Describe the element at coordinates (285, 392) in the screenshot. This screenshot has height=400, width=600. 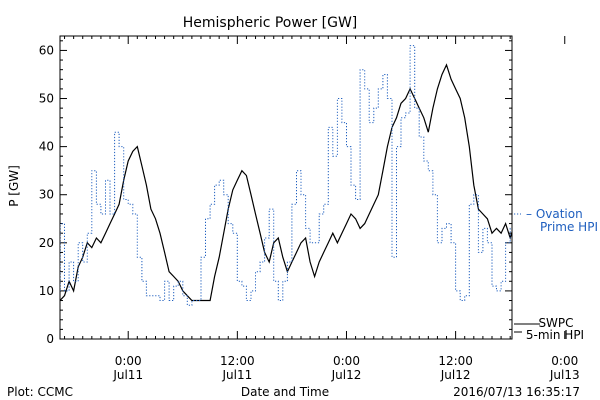
I see `x-axis-label: Date and Time` at that location.